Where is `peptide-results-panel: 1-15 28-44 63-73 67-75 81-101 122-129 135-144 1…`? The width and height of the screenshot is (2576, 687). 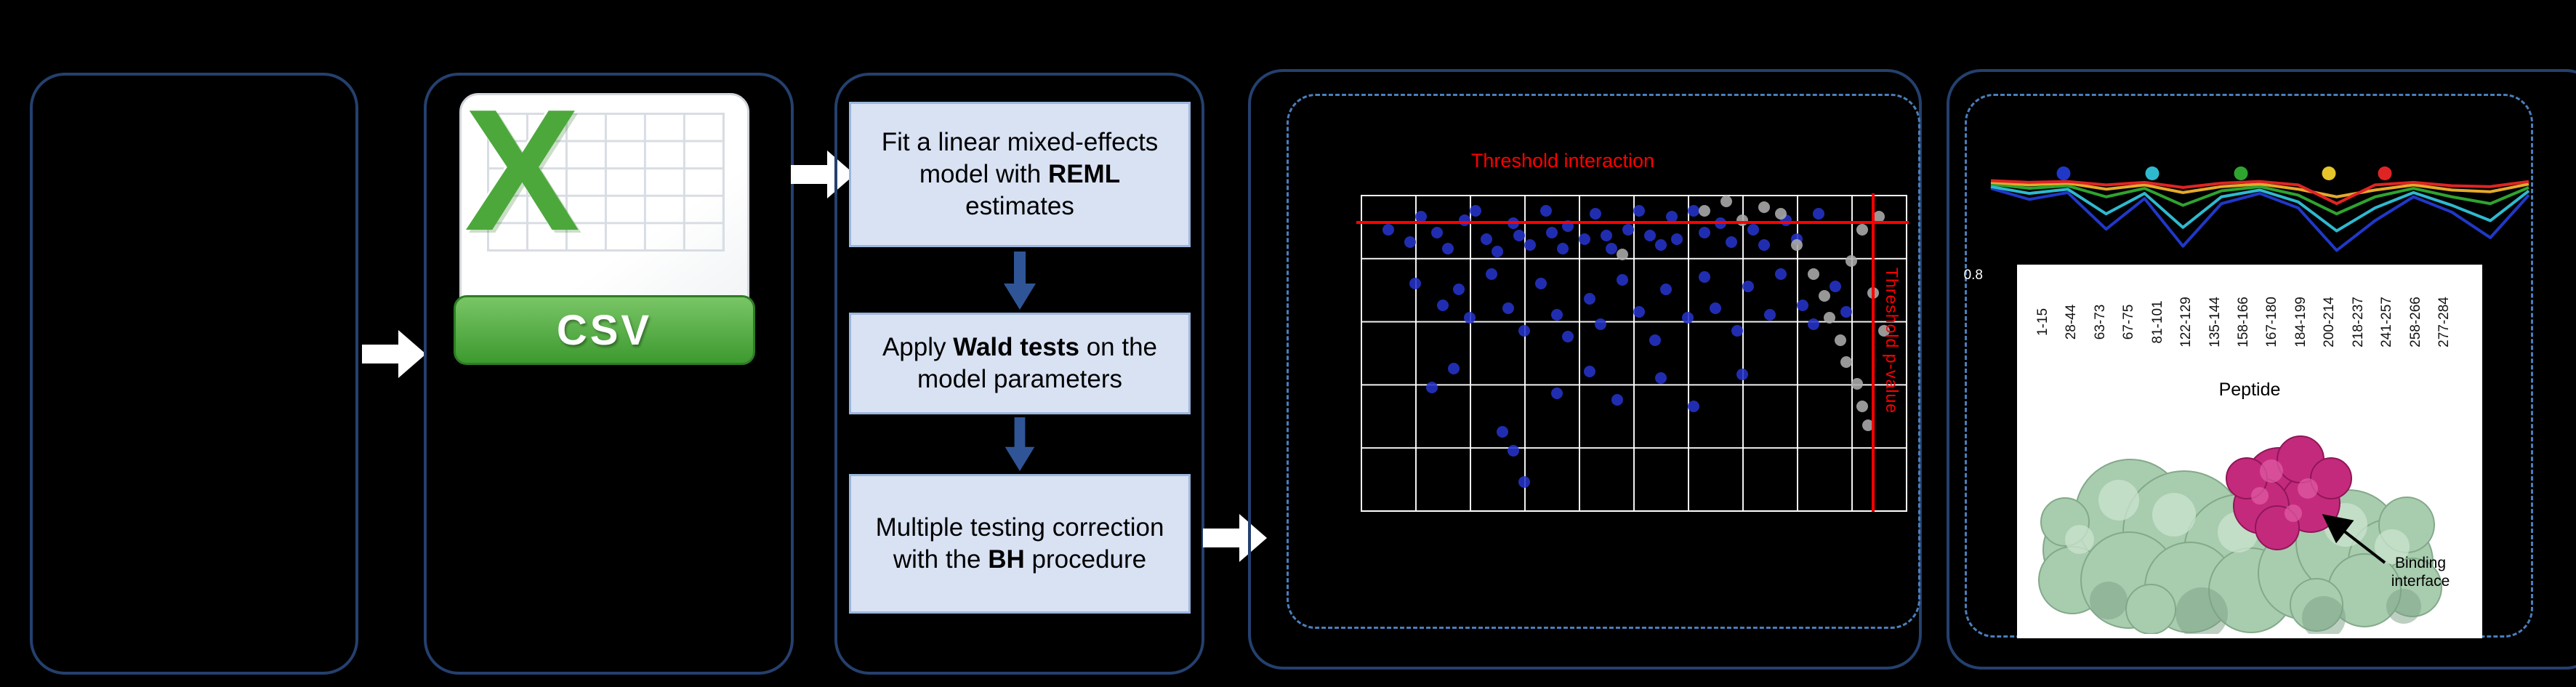
peptide-results-panel: 1-15 28-44 63-73 67-75 81-101 122-129 135-144 1… is located at coordinates (2249, 451).